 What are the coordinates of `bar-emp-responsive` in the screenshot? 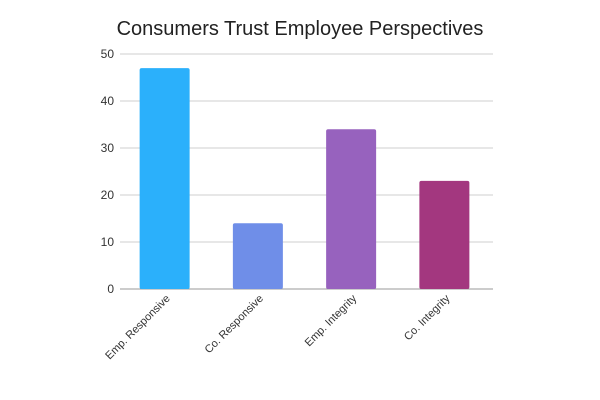 It's located at (164, 178).